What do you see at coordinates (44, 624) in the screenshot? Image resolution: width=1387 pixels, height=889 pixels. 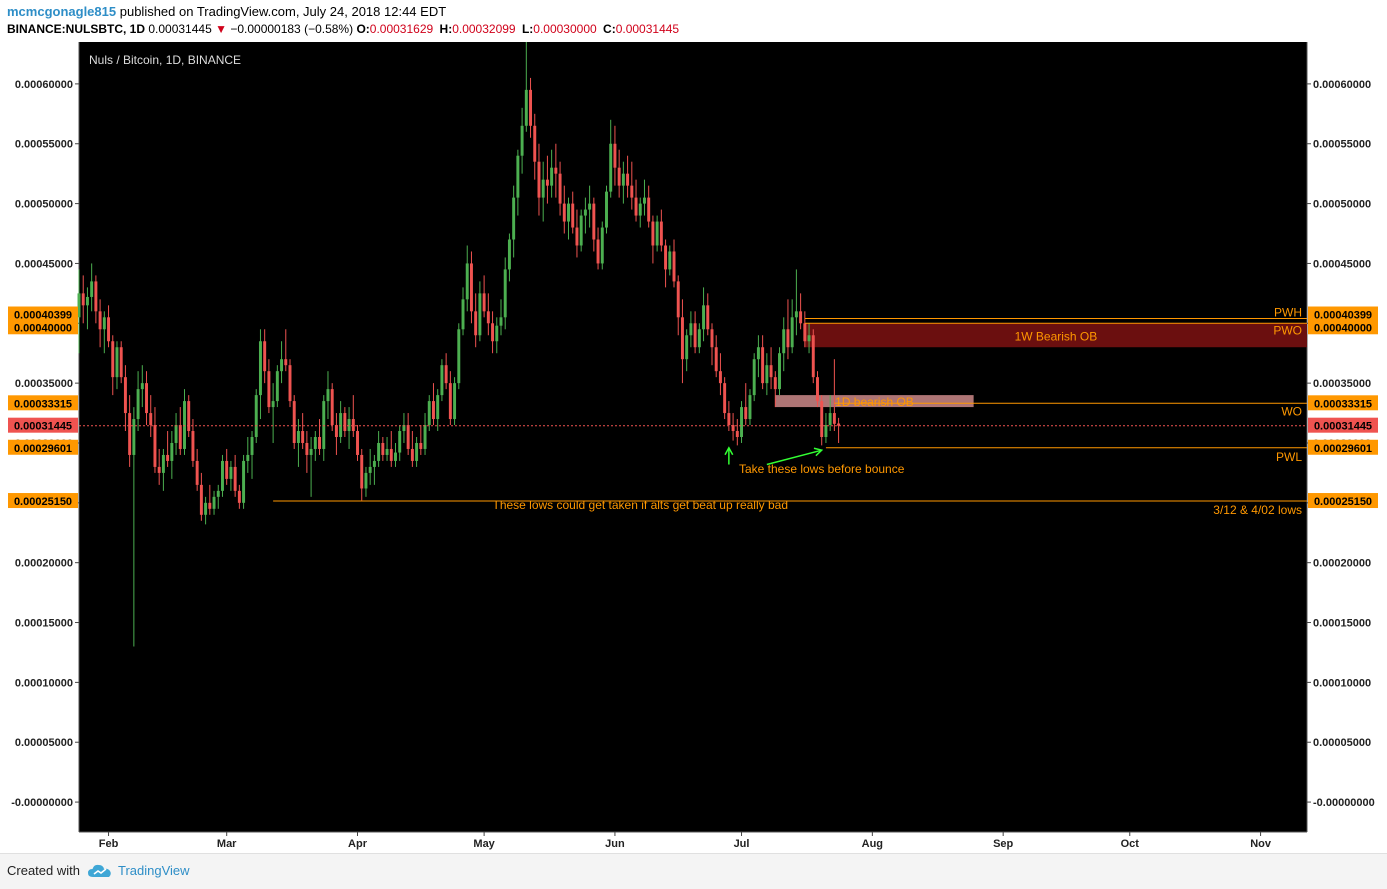 I see `y-tick-label-left: 0.00015000` at bounding box center [44, 624].